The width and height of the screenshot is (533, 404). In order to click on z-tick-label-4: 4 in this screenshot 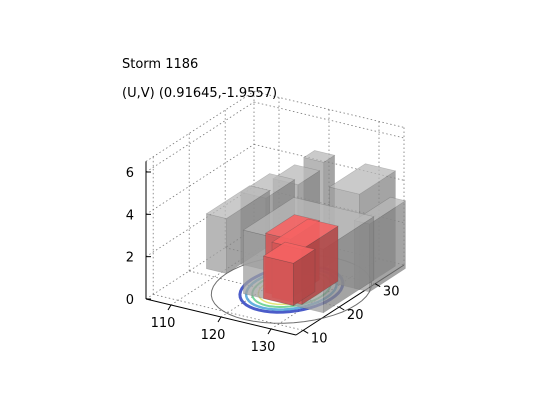, I will do `click(130, 215)`.